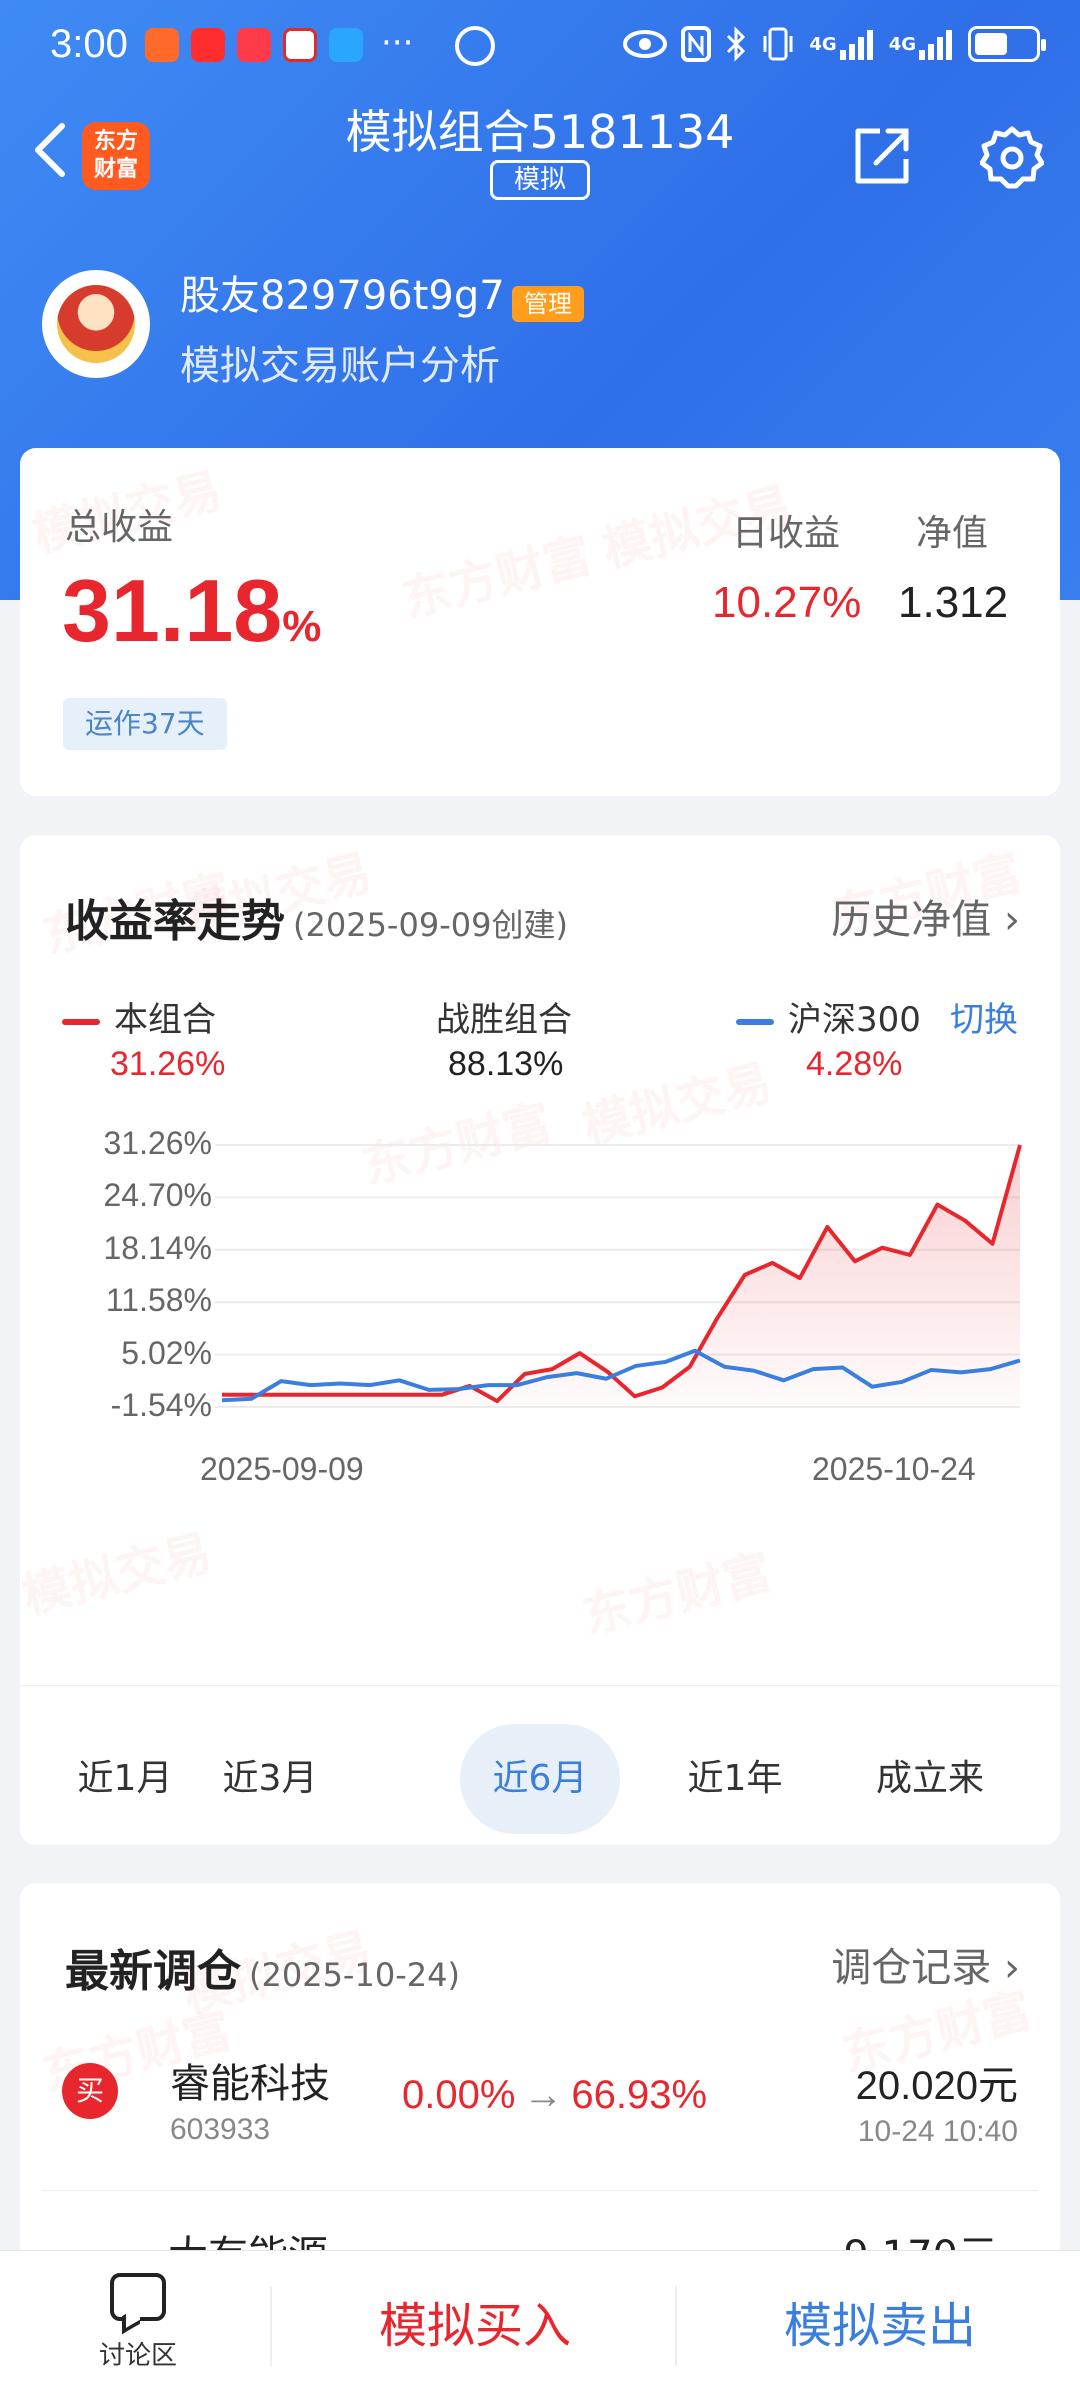 Image resolution: width=1080 pixels, height=2400 pixels. Describe the element at coordinates (119, 1575) in the screenshot. I see `watermark: 模拟交易` at that location.